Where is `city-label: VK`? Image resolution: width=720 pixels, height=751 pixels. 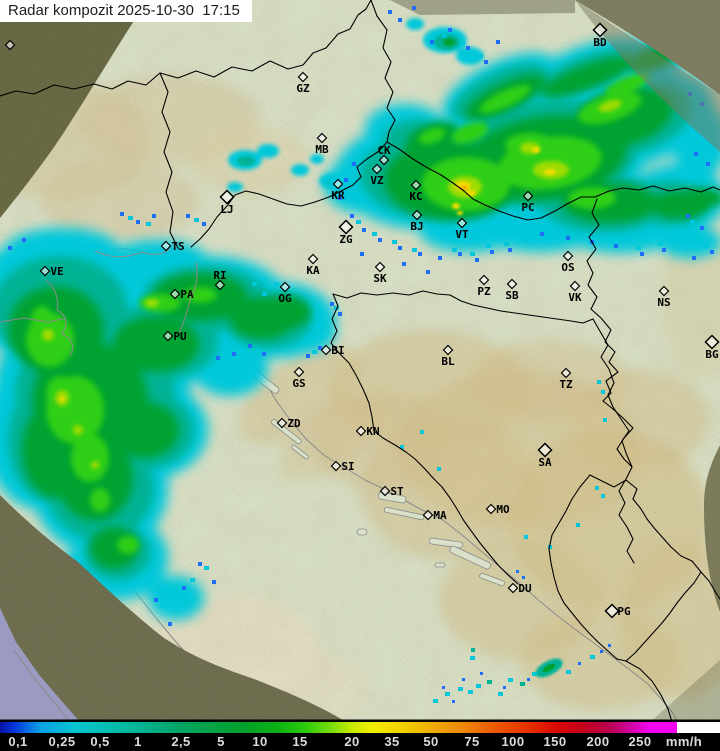
city-label: VK is located at coordinates (575, 297).